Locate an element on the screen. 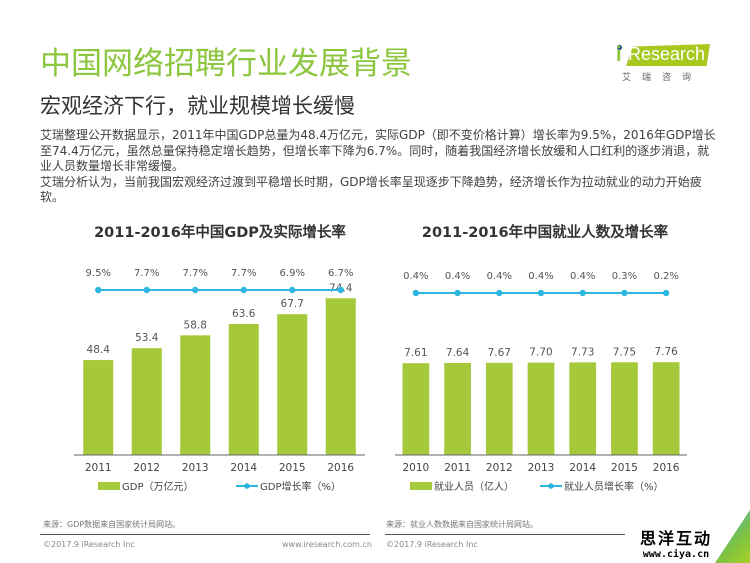 This screenshot has height=563, width=750. logo-dot-icon is located at coordinates (619, 47).